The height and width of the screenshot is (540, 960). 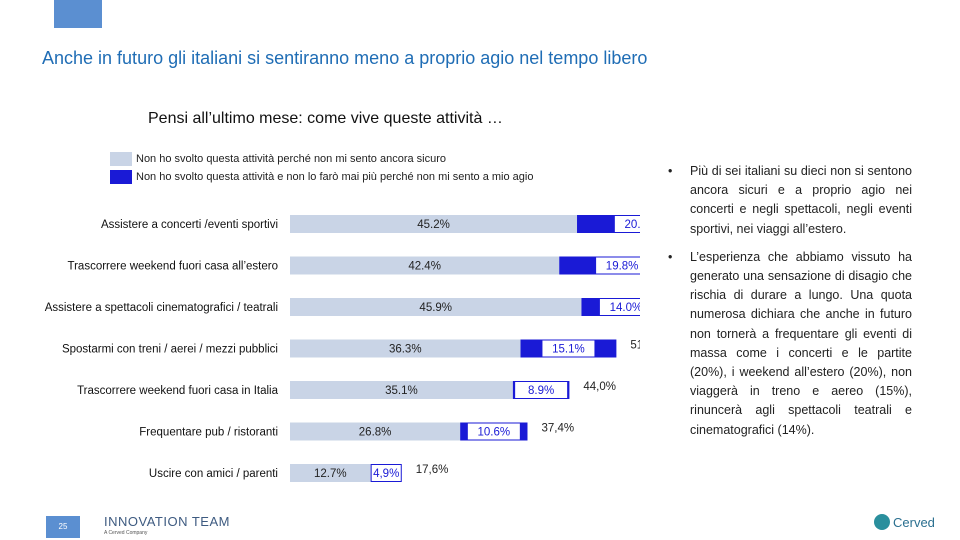 I want to click on data-label-never-again: 4,9%, so click(x=386, y=474).